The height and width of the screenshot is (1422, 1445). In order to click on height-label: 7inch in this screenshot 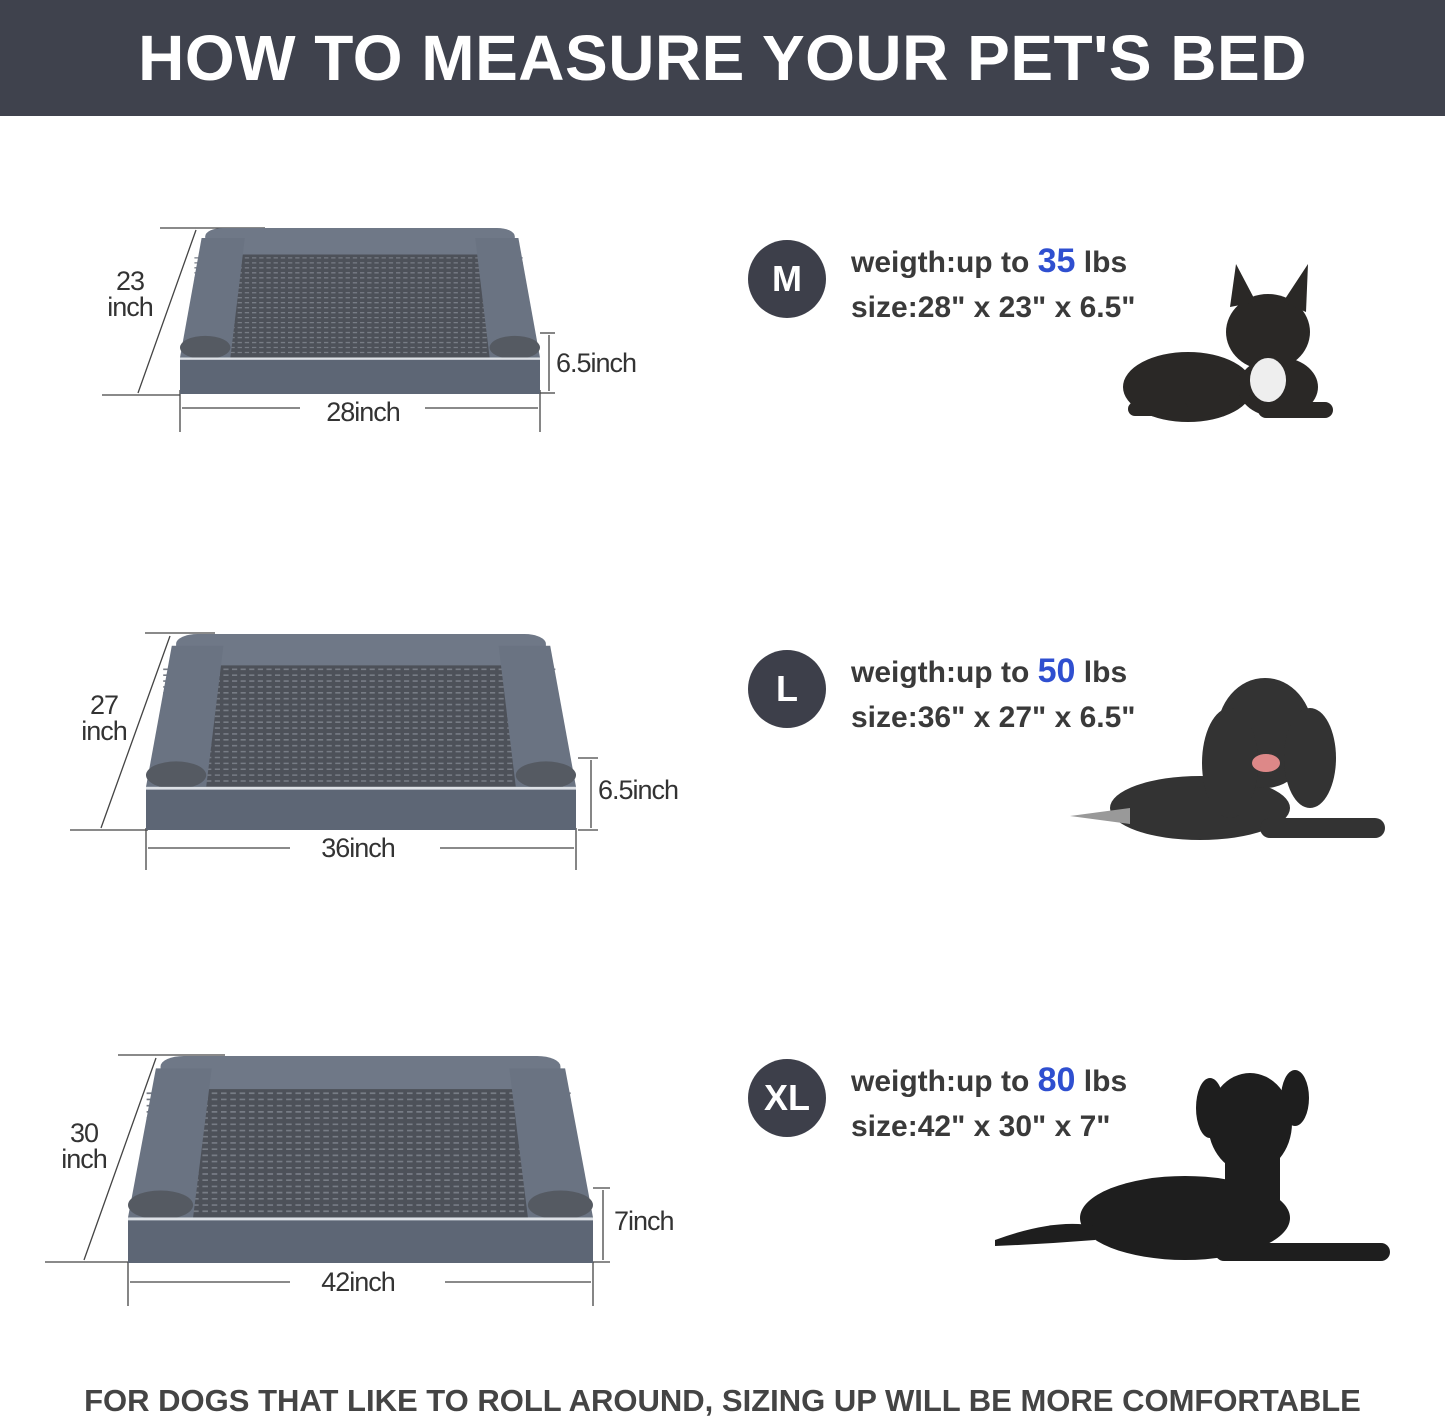, I will do `click(644, 1221)`.